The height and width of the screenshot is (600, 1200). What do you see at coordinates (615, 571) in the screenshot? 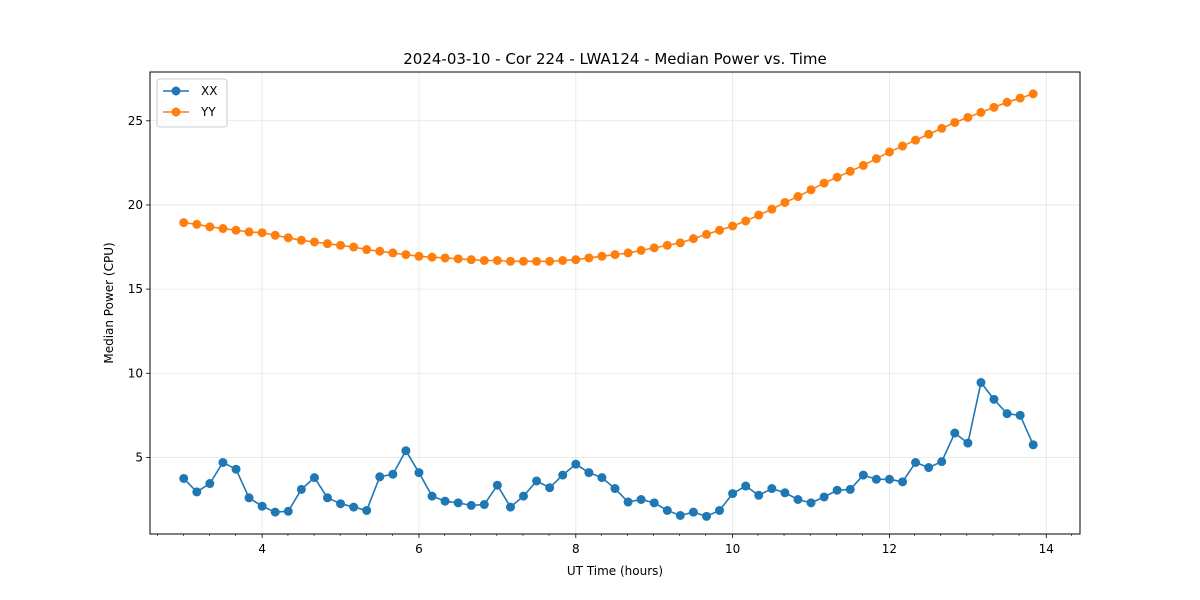
I see `x-axis-label: UT Time (hours)` at bounding box center [615, 571].